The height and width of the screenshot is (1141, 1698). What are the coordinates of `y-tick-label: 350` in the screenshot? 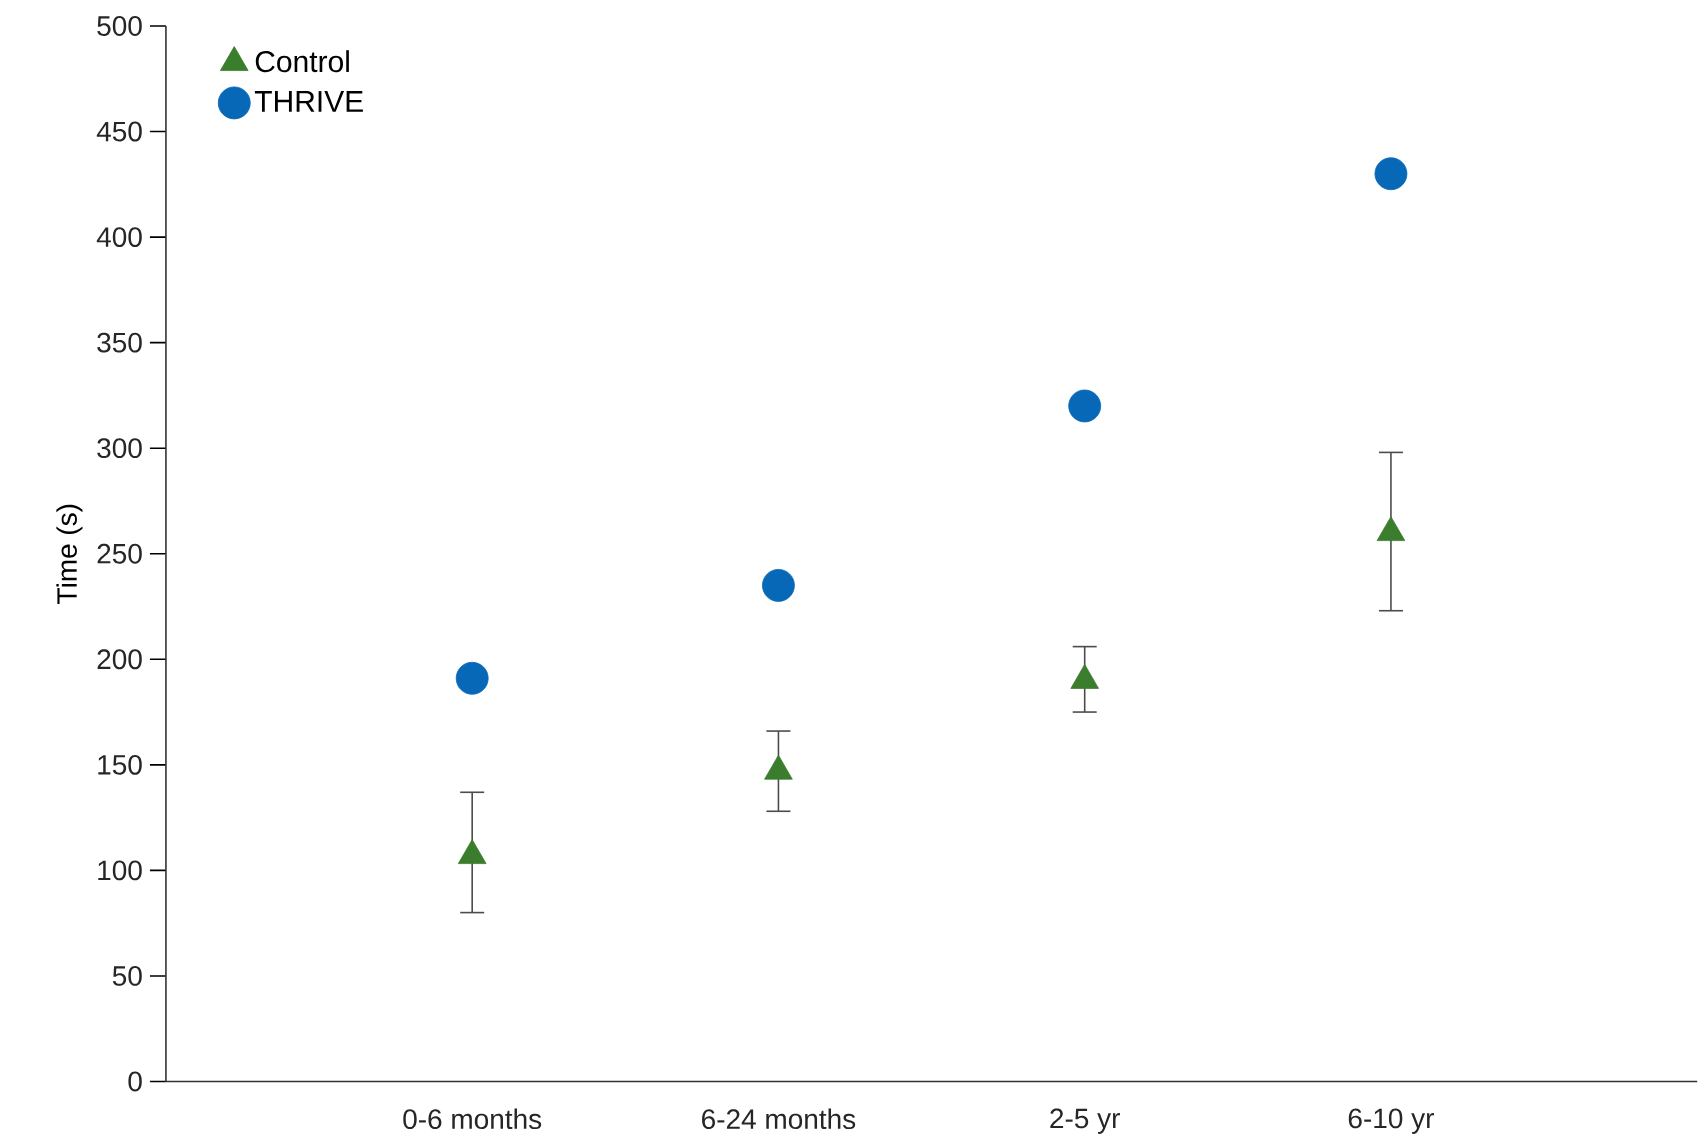 It's located at (119, 342).